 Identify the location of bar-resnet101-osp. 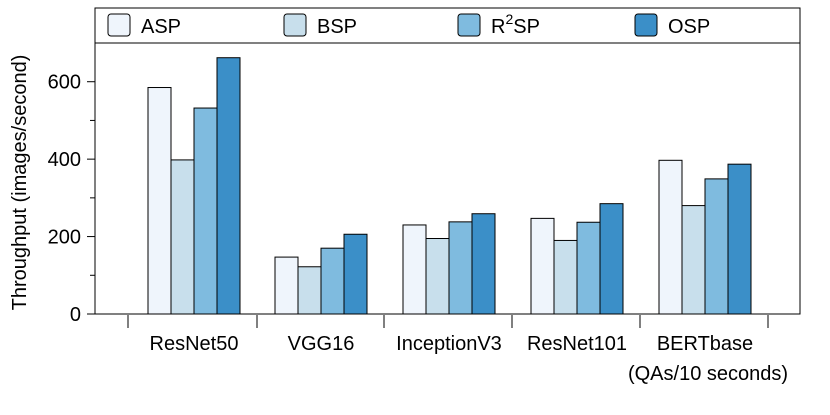
(611, 259).